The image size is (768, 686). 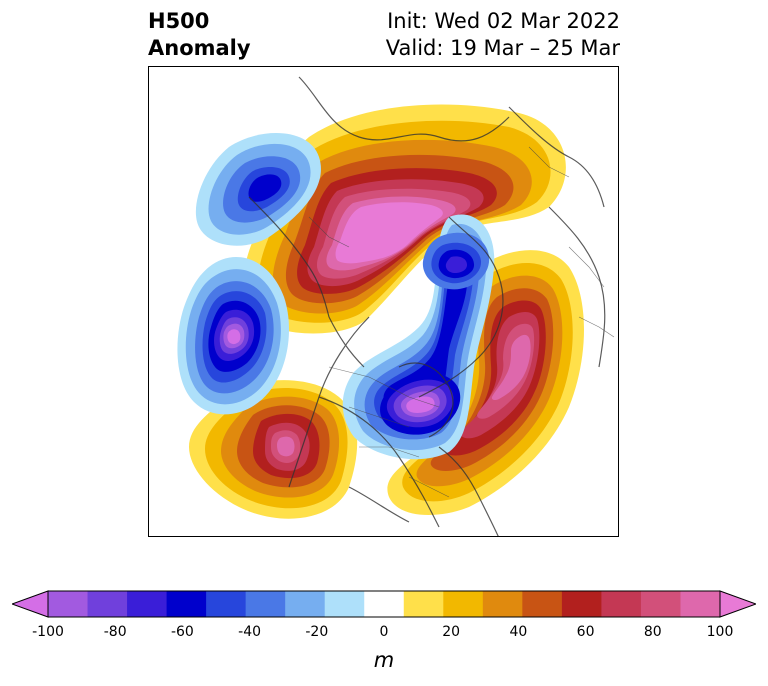 What do you see at coordinates (233, 336) in the screenshot?
I see `negative-anomaly-gulf-of-alaska` at bounding box center [233, 336].